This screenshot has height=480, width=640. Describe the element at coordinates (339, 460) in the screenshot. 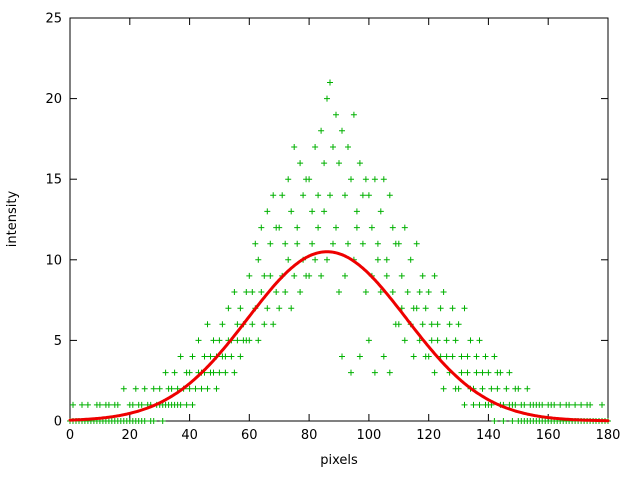

I see `x-axis-label: pixels` at that location.